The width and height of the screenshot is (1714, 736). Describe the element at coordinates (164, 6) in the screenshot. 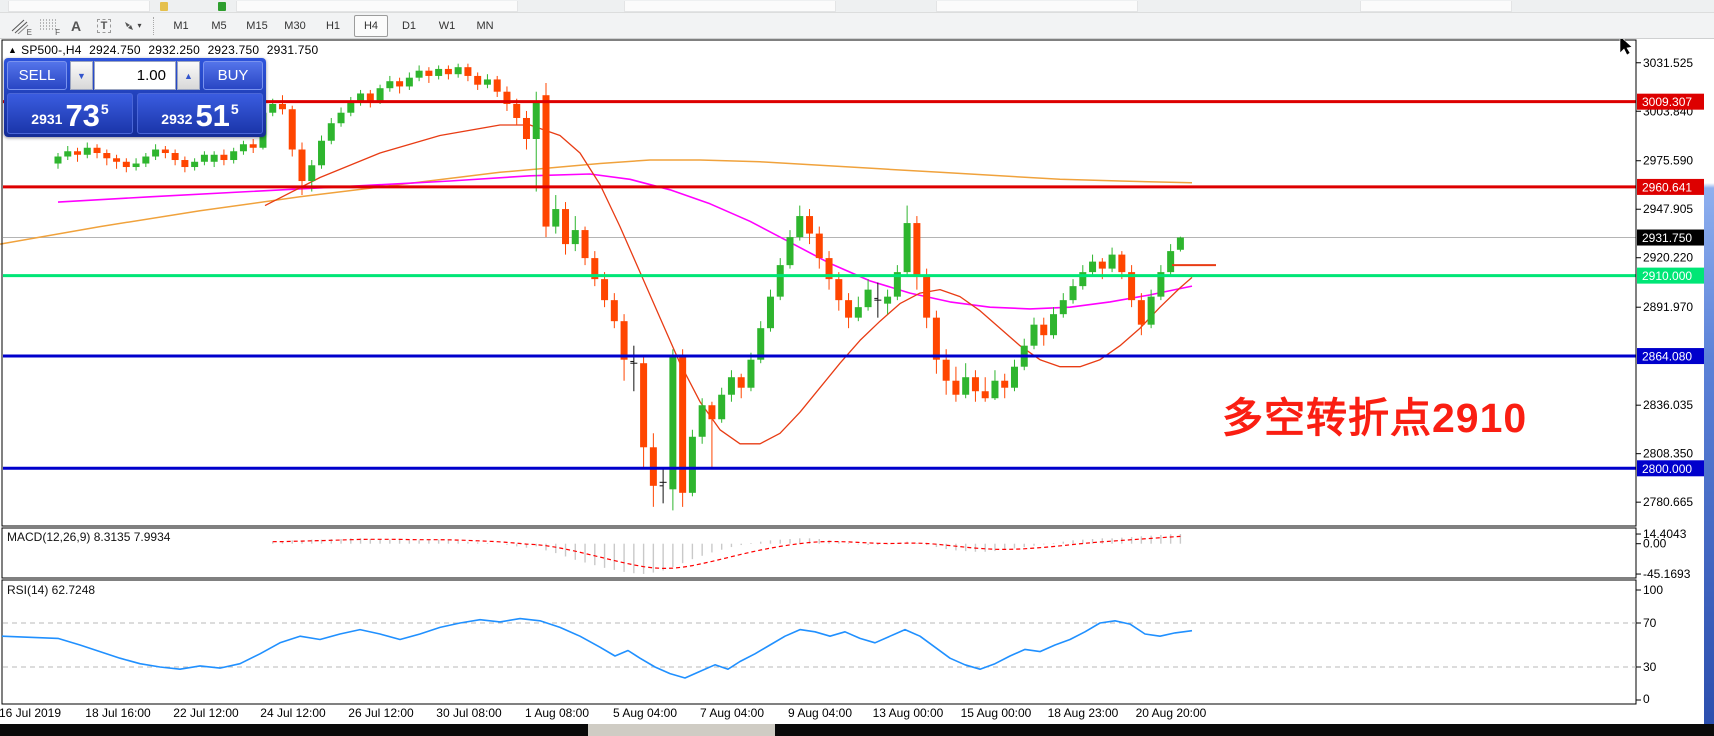

I see `top-strip-yellow-icon` at that location.